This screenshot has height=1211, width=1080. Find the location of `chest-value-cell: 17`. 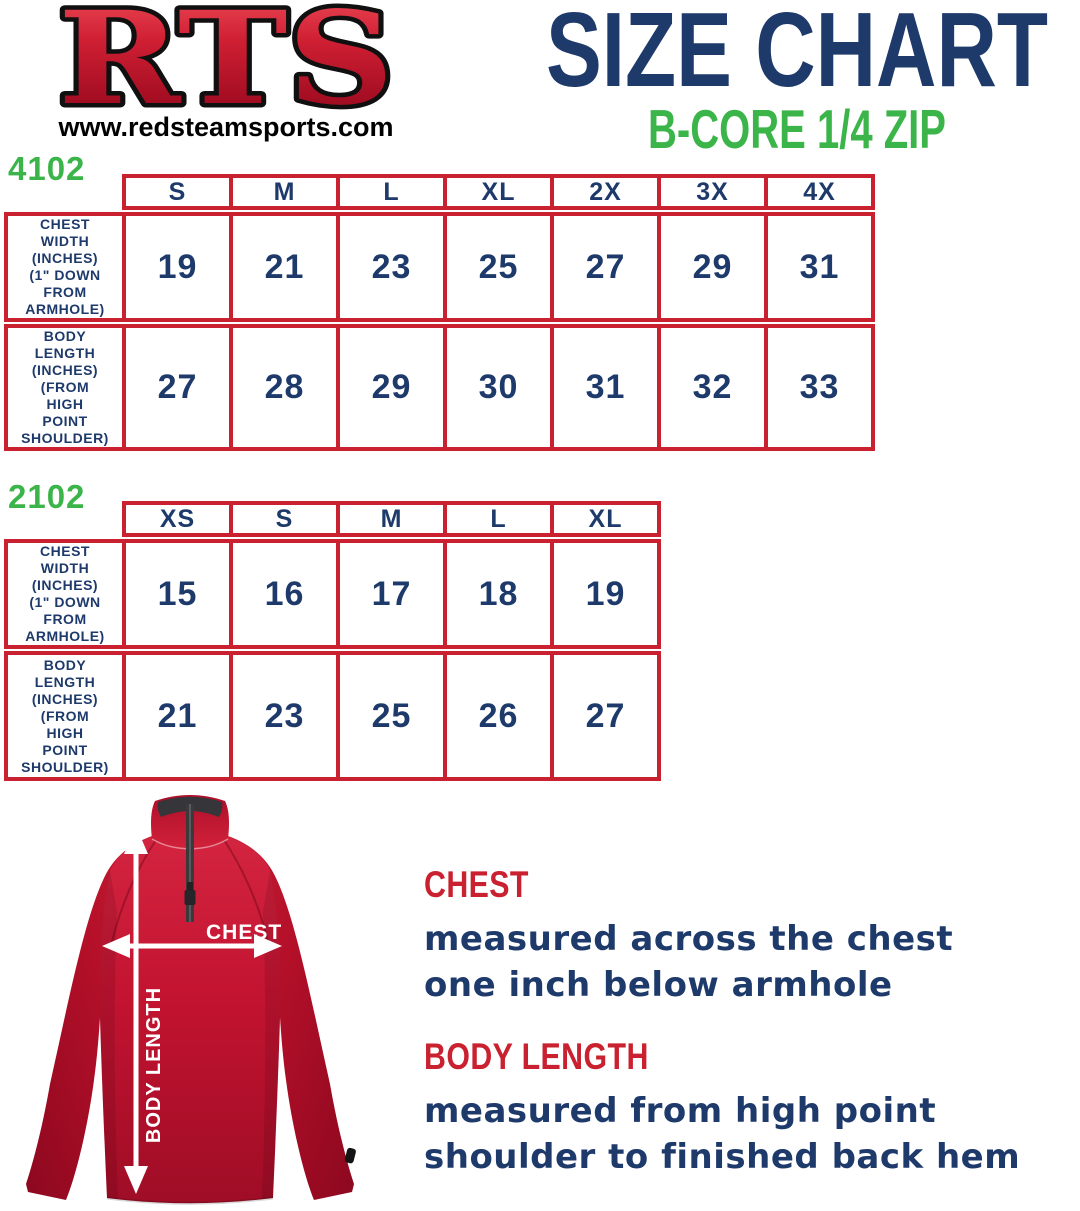

chest-value-cell: 17 is located at coordinates (389, 594).